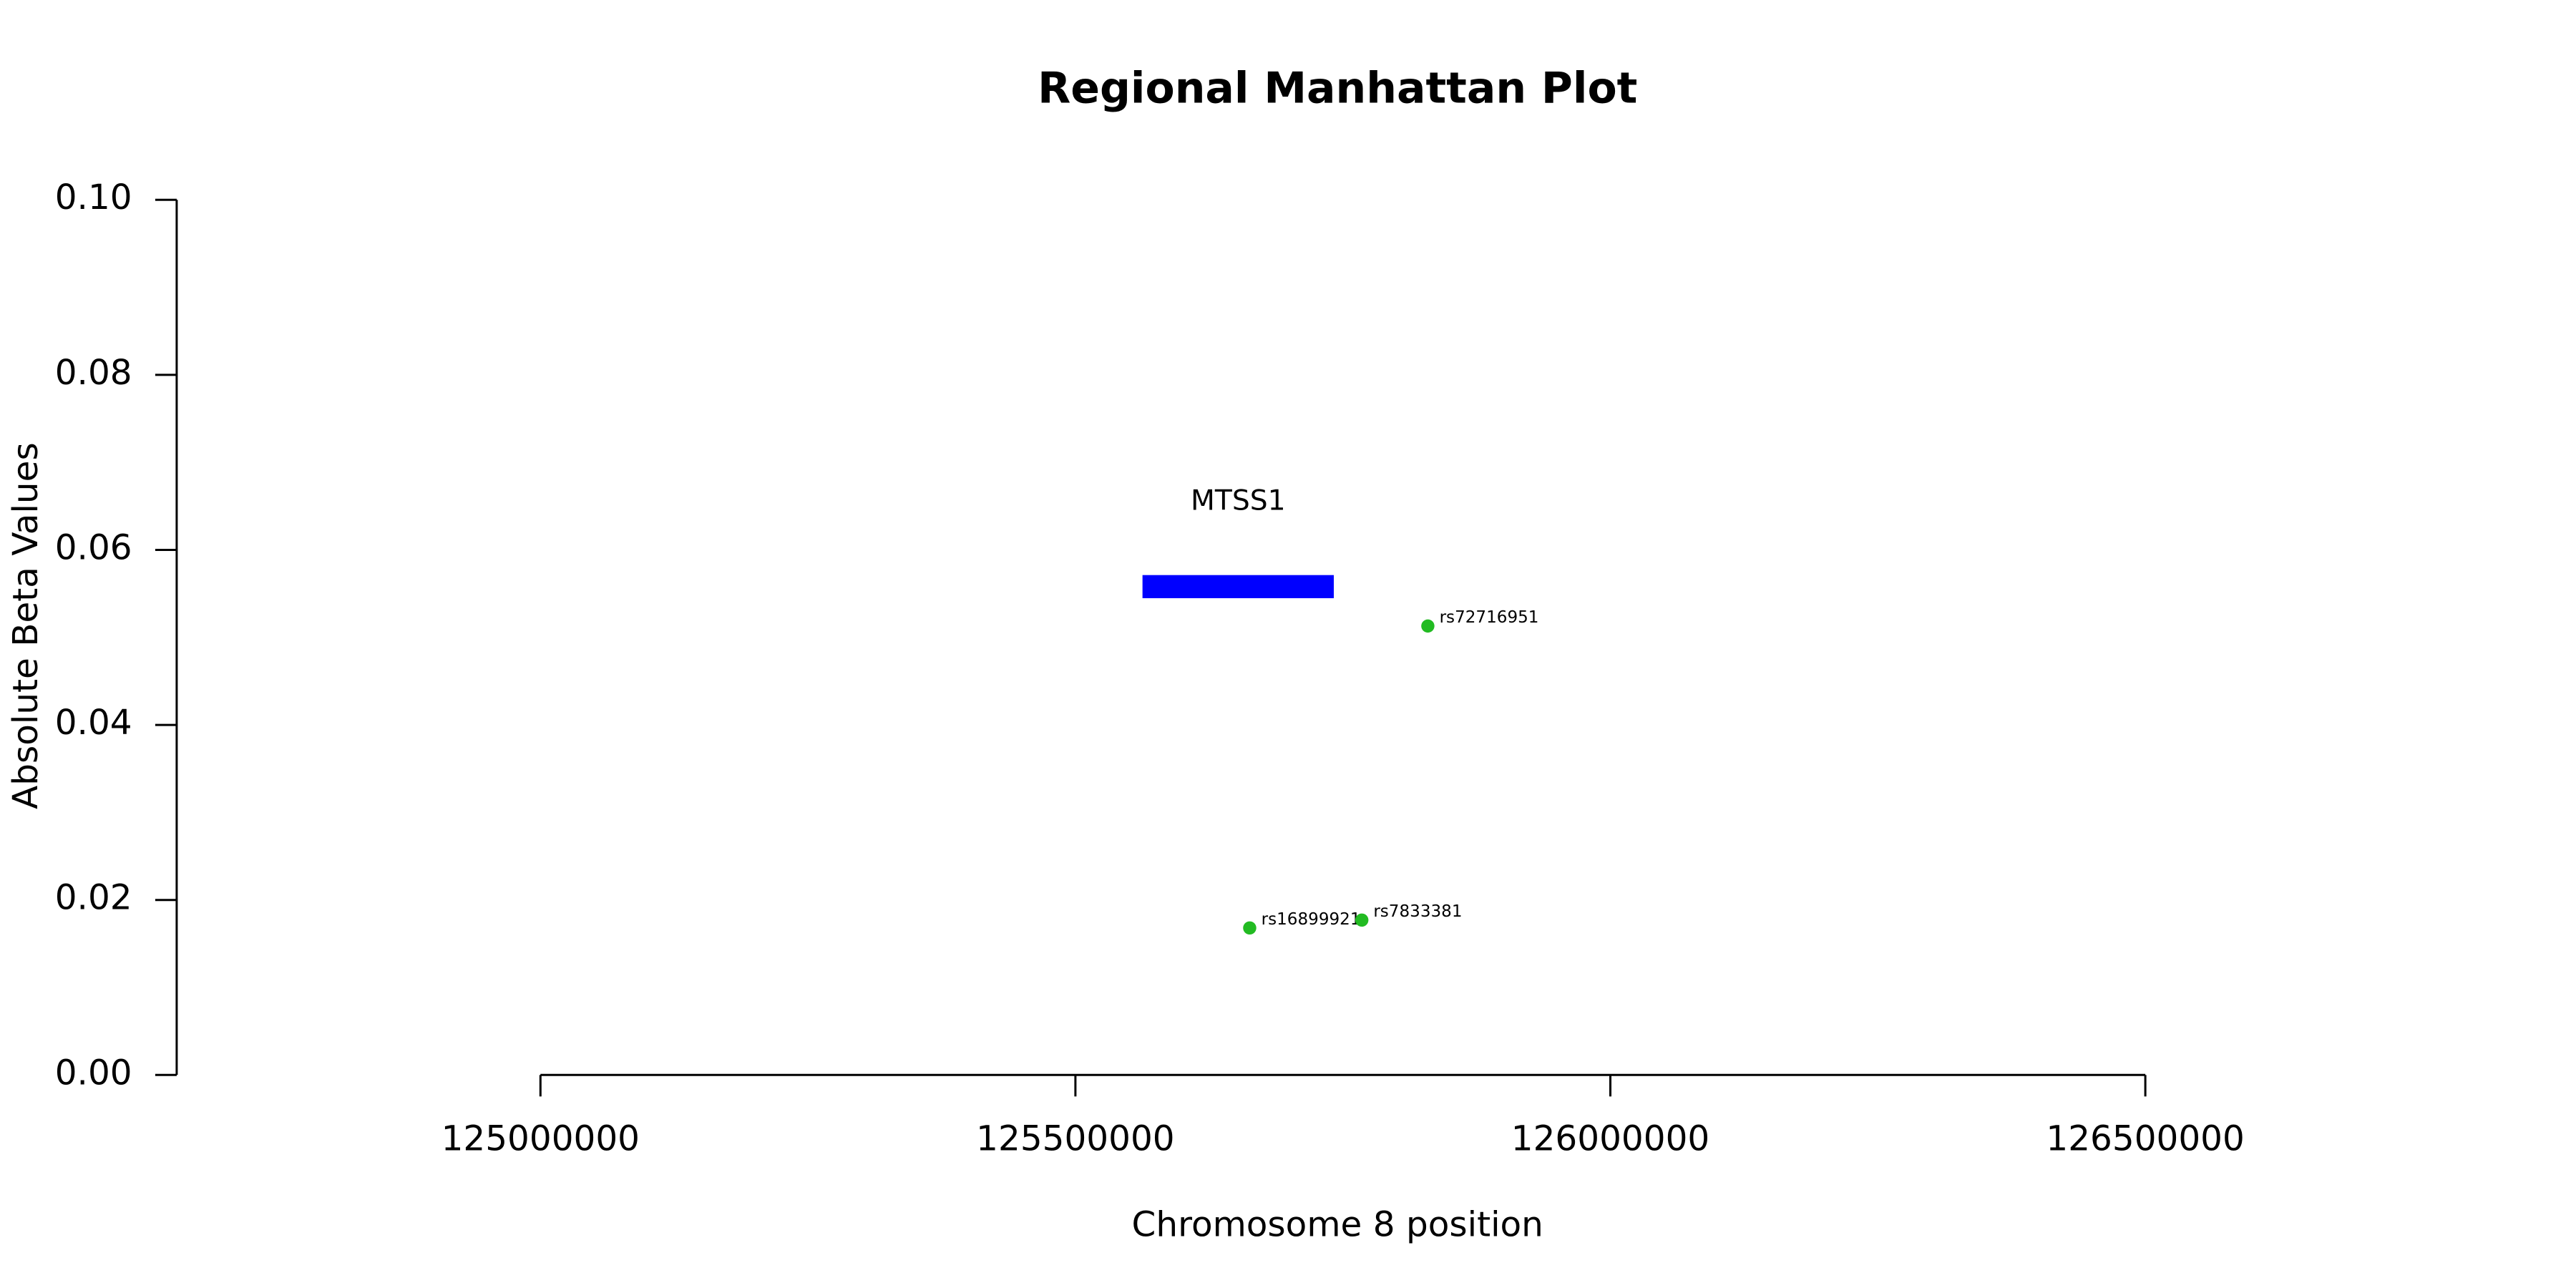  I want to click on x-tick-label: 126500000, so click(2145, 1139).